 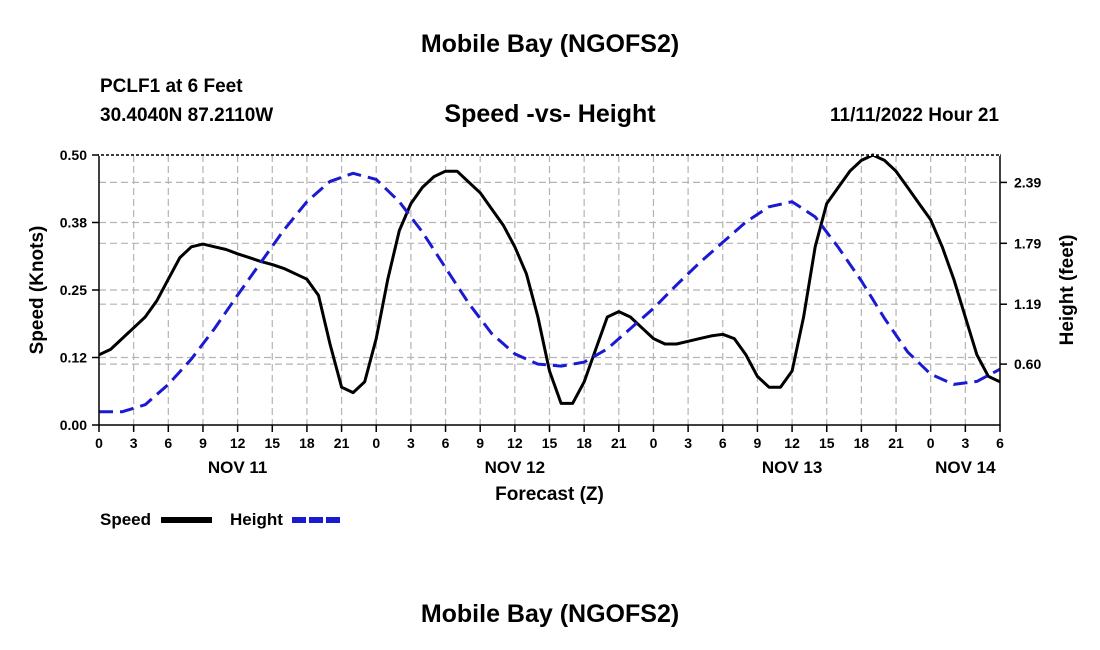 I want to click on y2-tick-label: 1.19, so click(x=1027, y=304).